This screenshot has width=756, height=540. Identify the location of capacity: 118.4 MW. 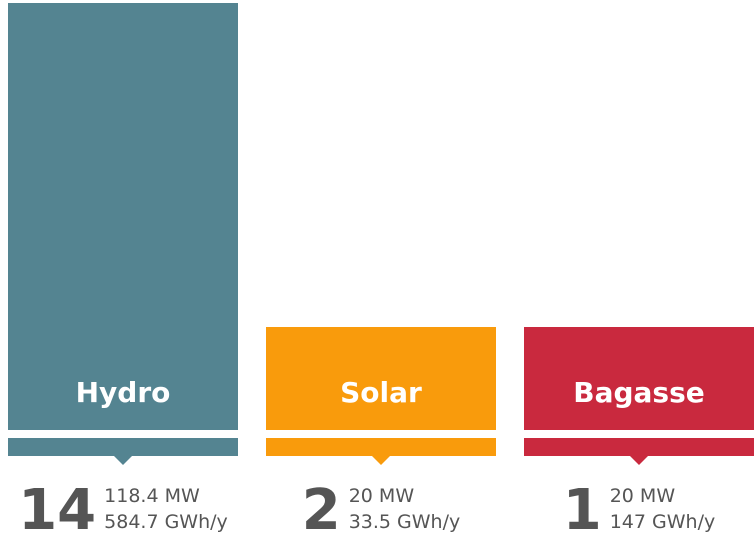
(152, 496).